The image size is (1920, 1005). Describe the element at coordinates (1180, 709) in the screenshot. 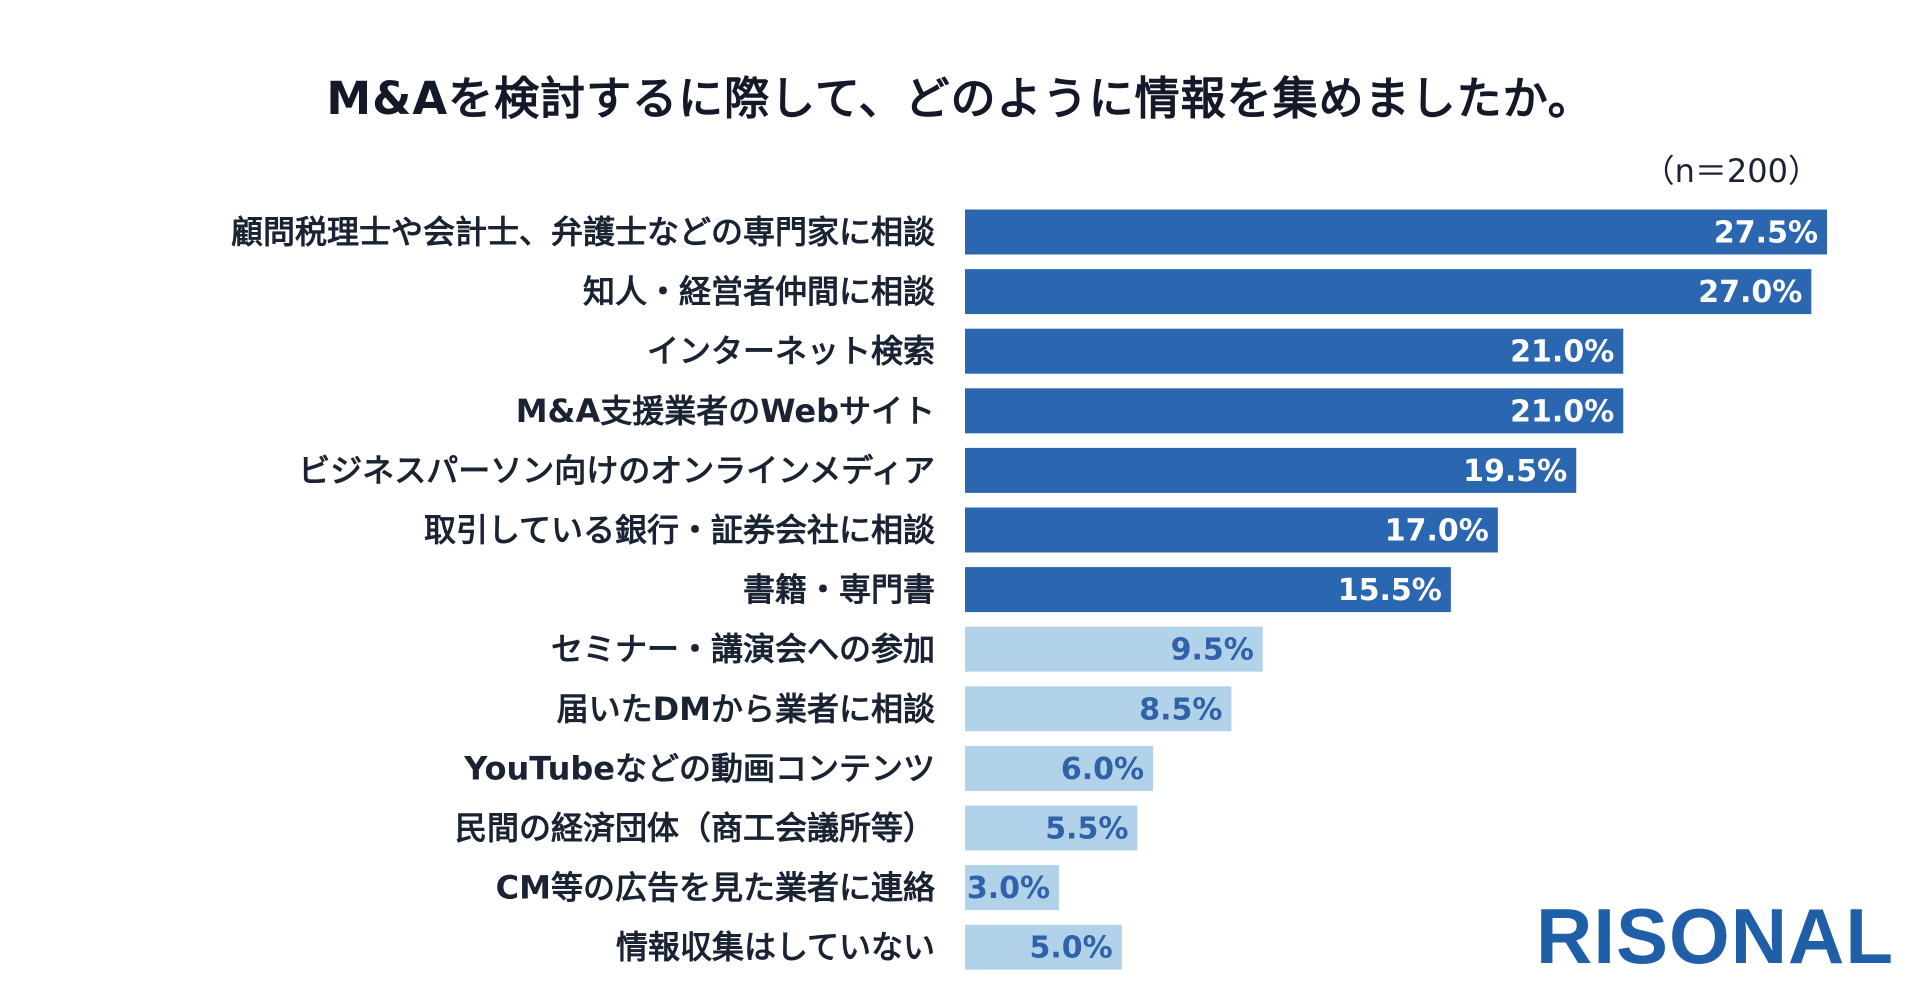

I see `value-label: 8.5%` at that location.